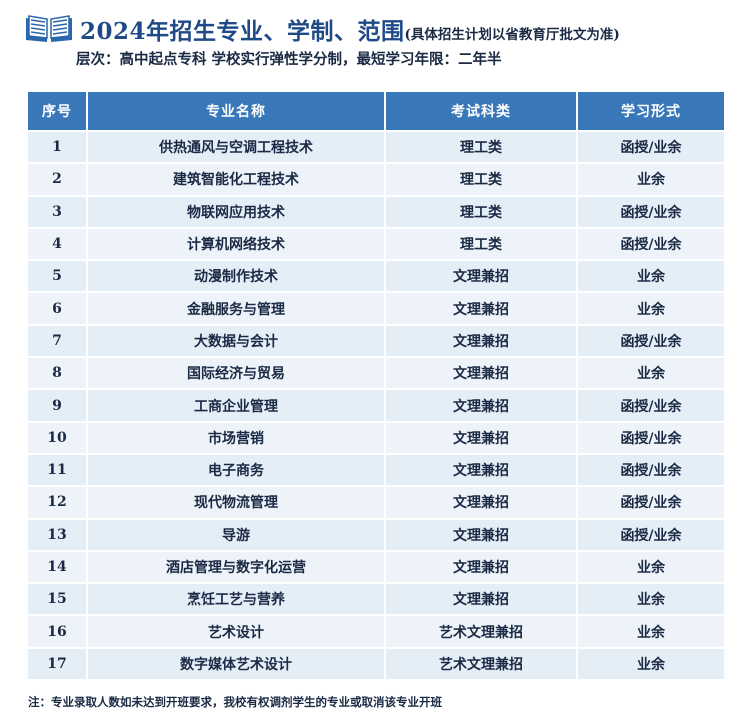 This screenshot has height=726, width=754. Describe the element at coordinates (236, 111) in the screenshot. I see `header-major: 专业名称` at that location.